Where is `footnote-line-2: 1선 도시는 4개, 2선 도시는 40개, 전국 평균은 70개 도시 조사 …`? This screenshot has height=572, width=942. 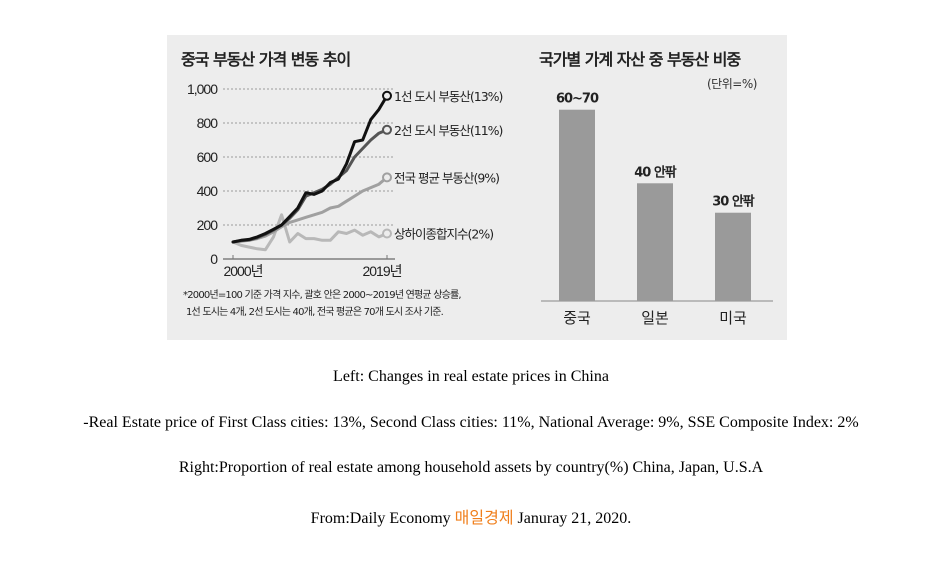
footnote-line-2: 1선 도시는 4개, 2선 도시는 40개, 전국 평균은 70개 도시 조사 … is located at coordinates (315, 312).